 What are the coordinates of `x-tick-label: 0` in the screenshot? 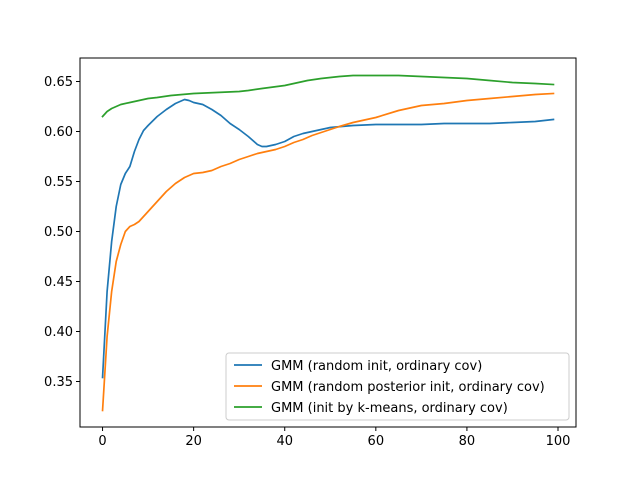 It's located at (102, 441).